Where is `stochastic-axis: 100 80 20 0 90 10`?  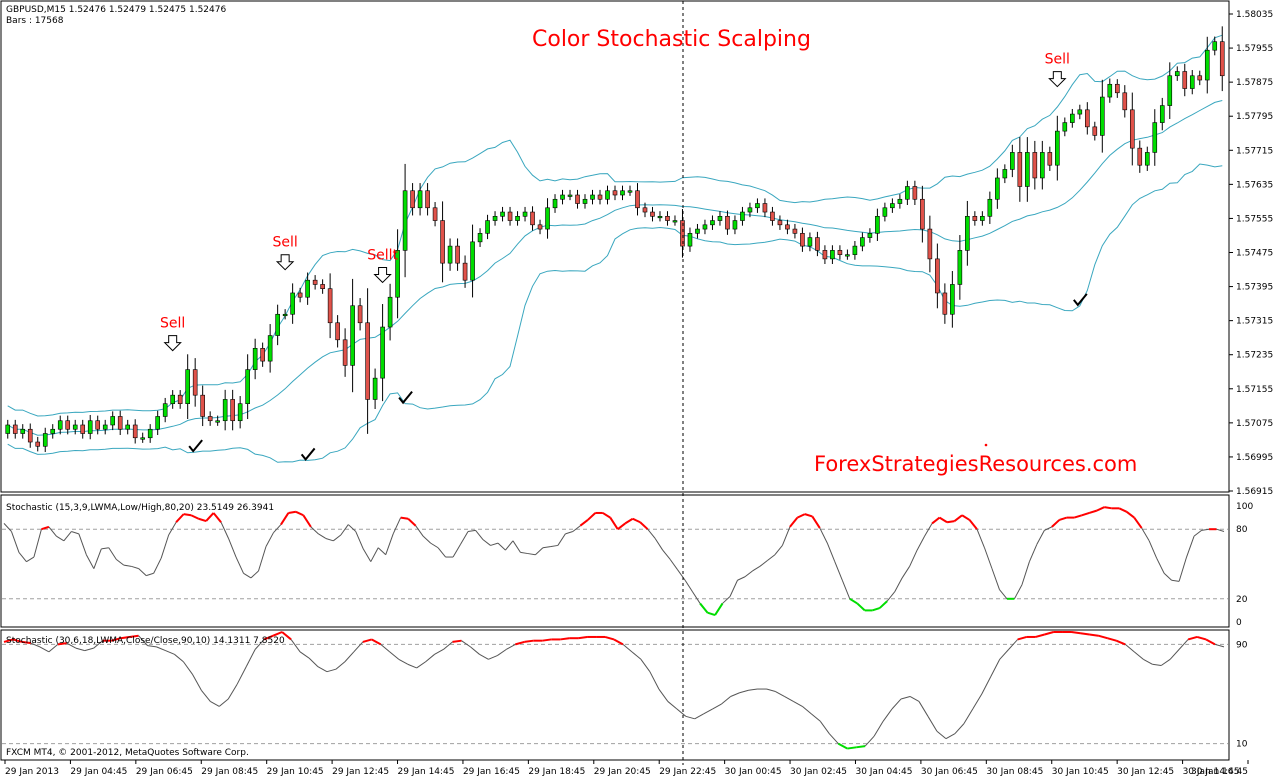 stochastic-axis: 100 80 20 0 90 10 is located at coordinates (1244, 626).